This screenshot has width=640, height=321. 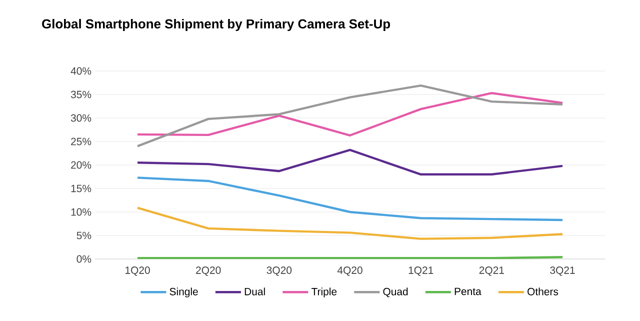 What do you see at coordinates (562, 271) in the screenshot?
I see `x-tick-label: 3Q21` at bounding box center [562, 271].